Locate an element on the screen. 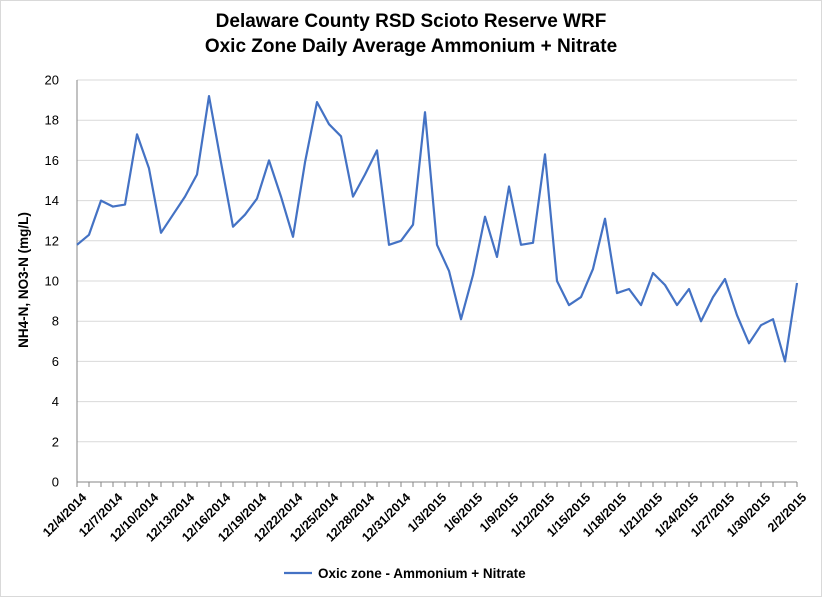 This screenshot has width=822, height=597. y-axis-label: NH4-N, NO3-N (mg/L) is located at coordinates (23, 280).